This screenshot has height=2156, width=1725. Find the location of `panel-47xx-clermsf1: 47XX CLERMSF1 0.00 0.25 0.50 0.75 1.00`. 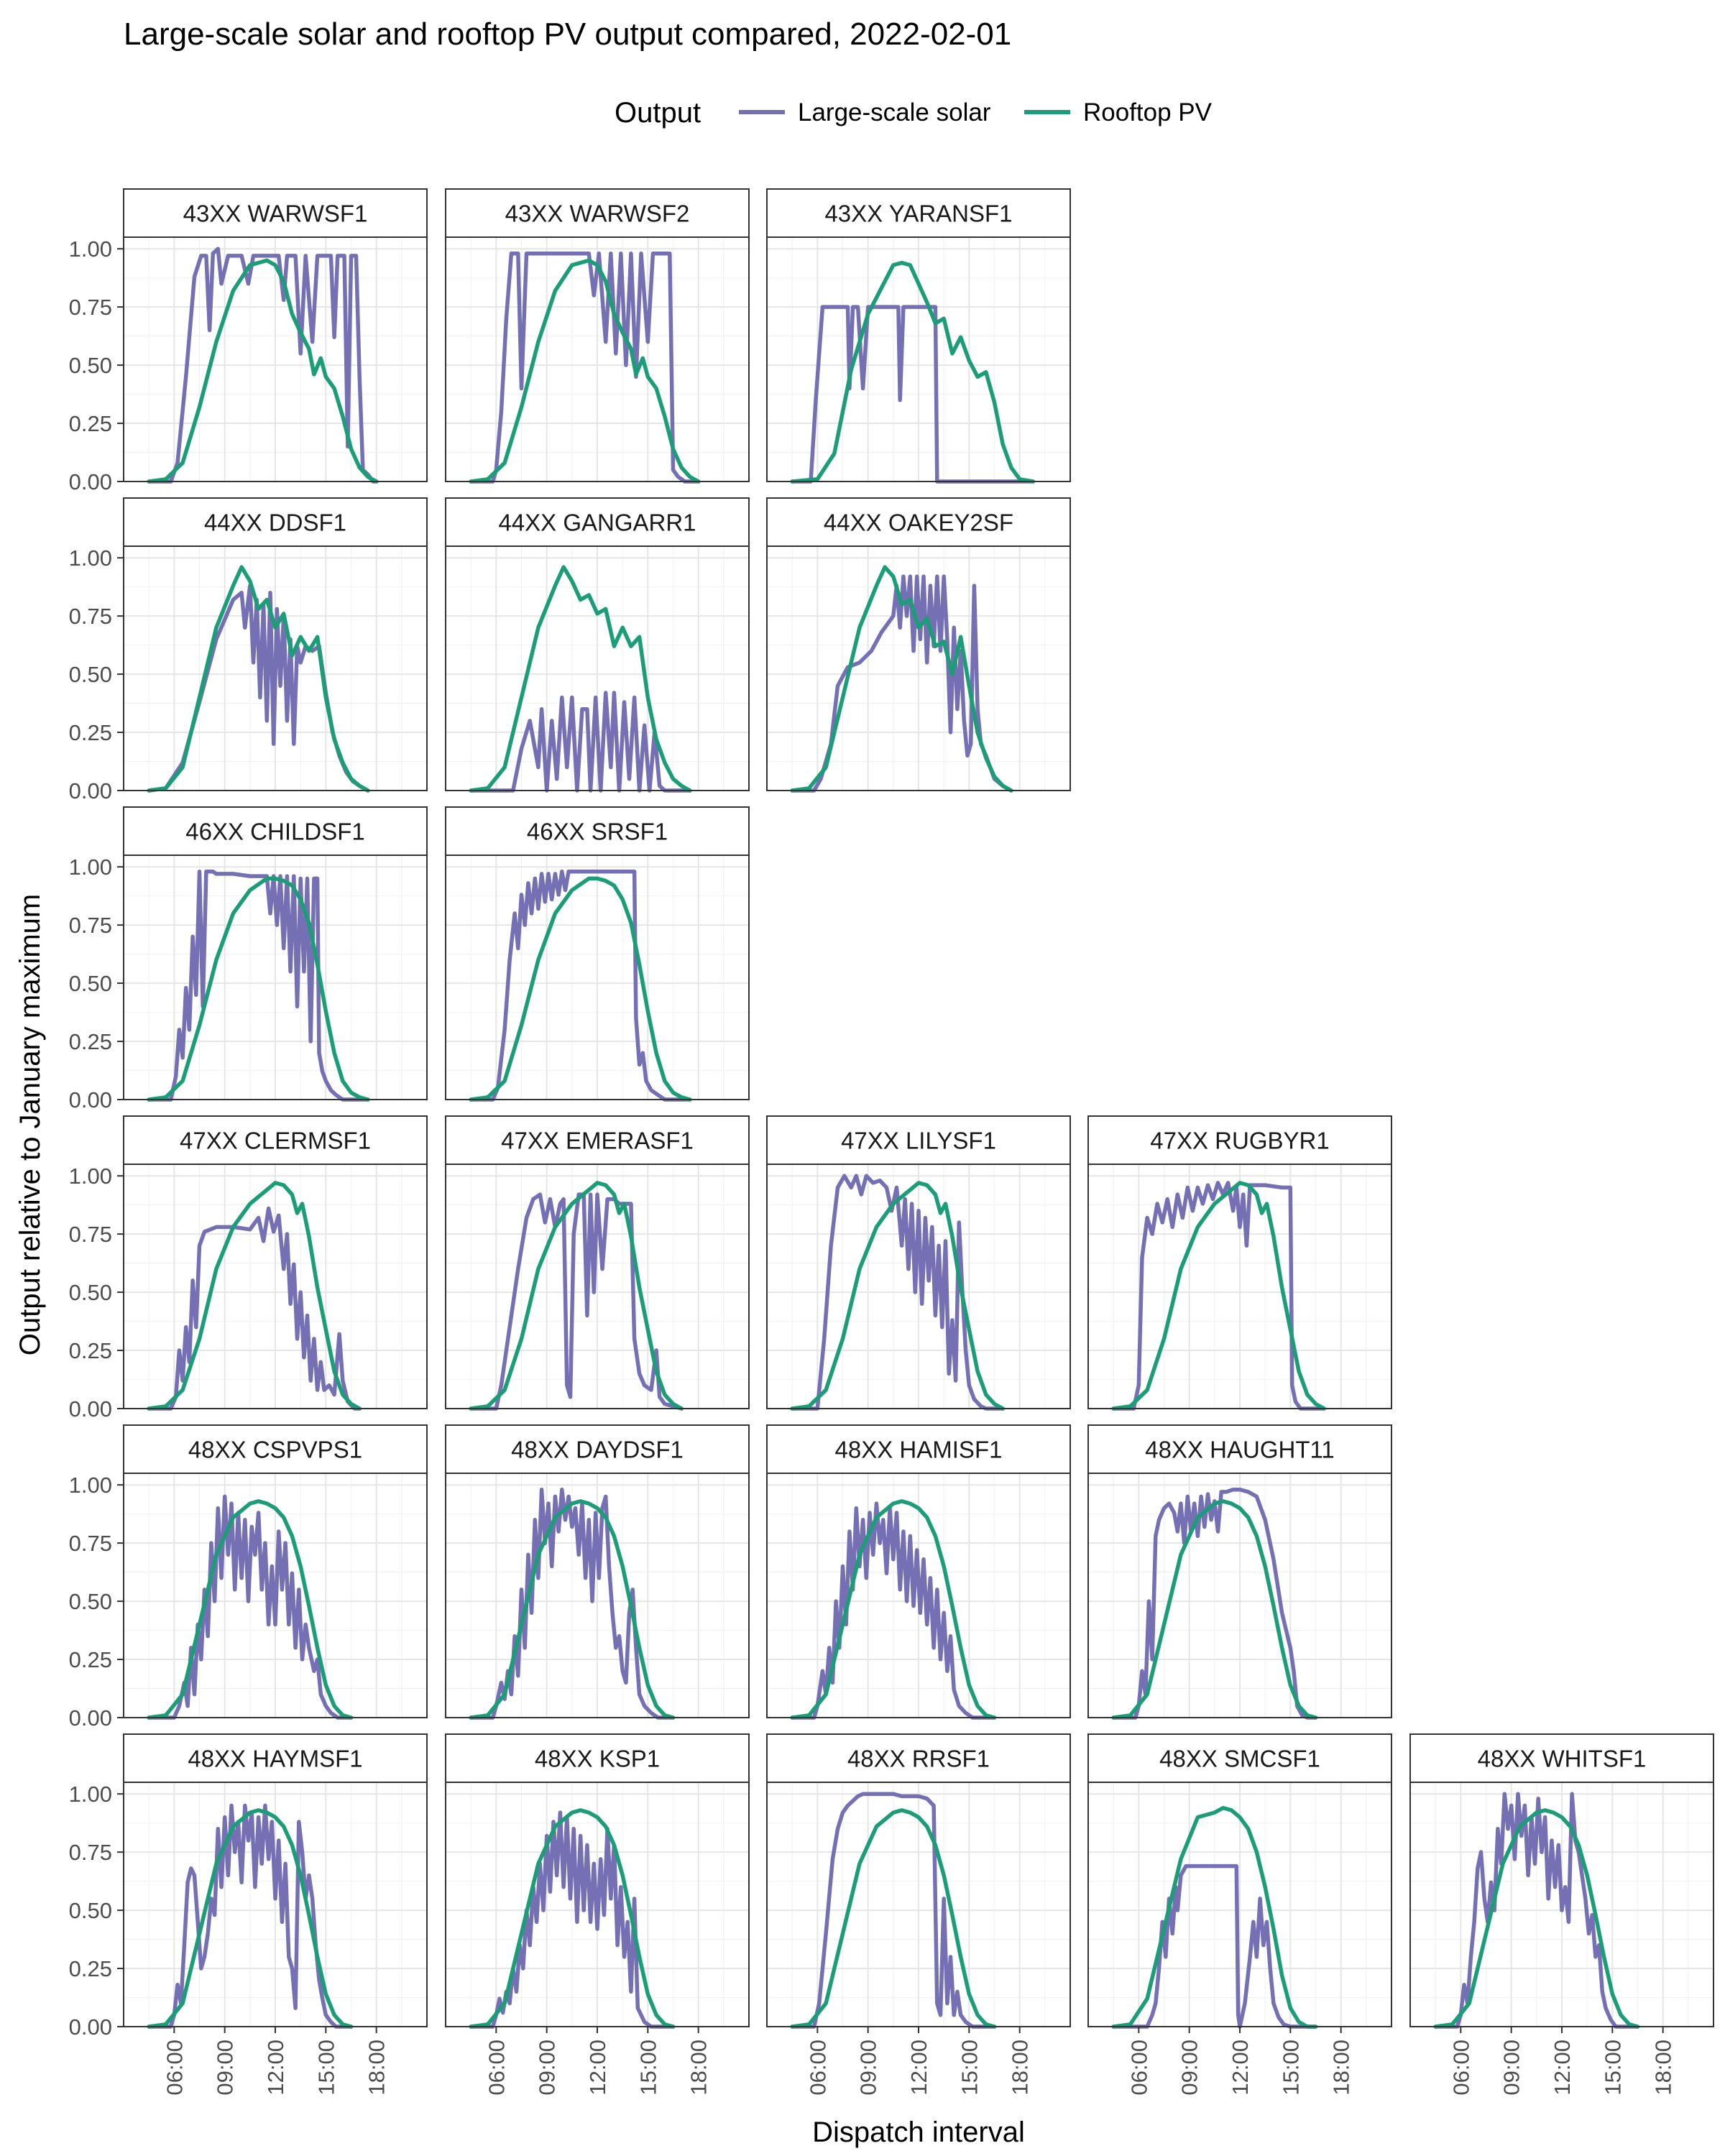

panel-47xx-clermsf1: 47XX CLERMSF1 0.00 0.25 0.50 0.75 1.00 is located at coordinates (248, 1269).